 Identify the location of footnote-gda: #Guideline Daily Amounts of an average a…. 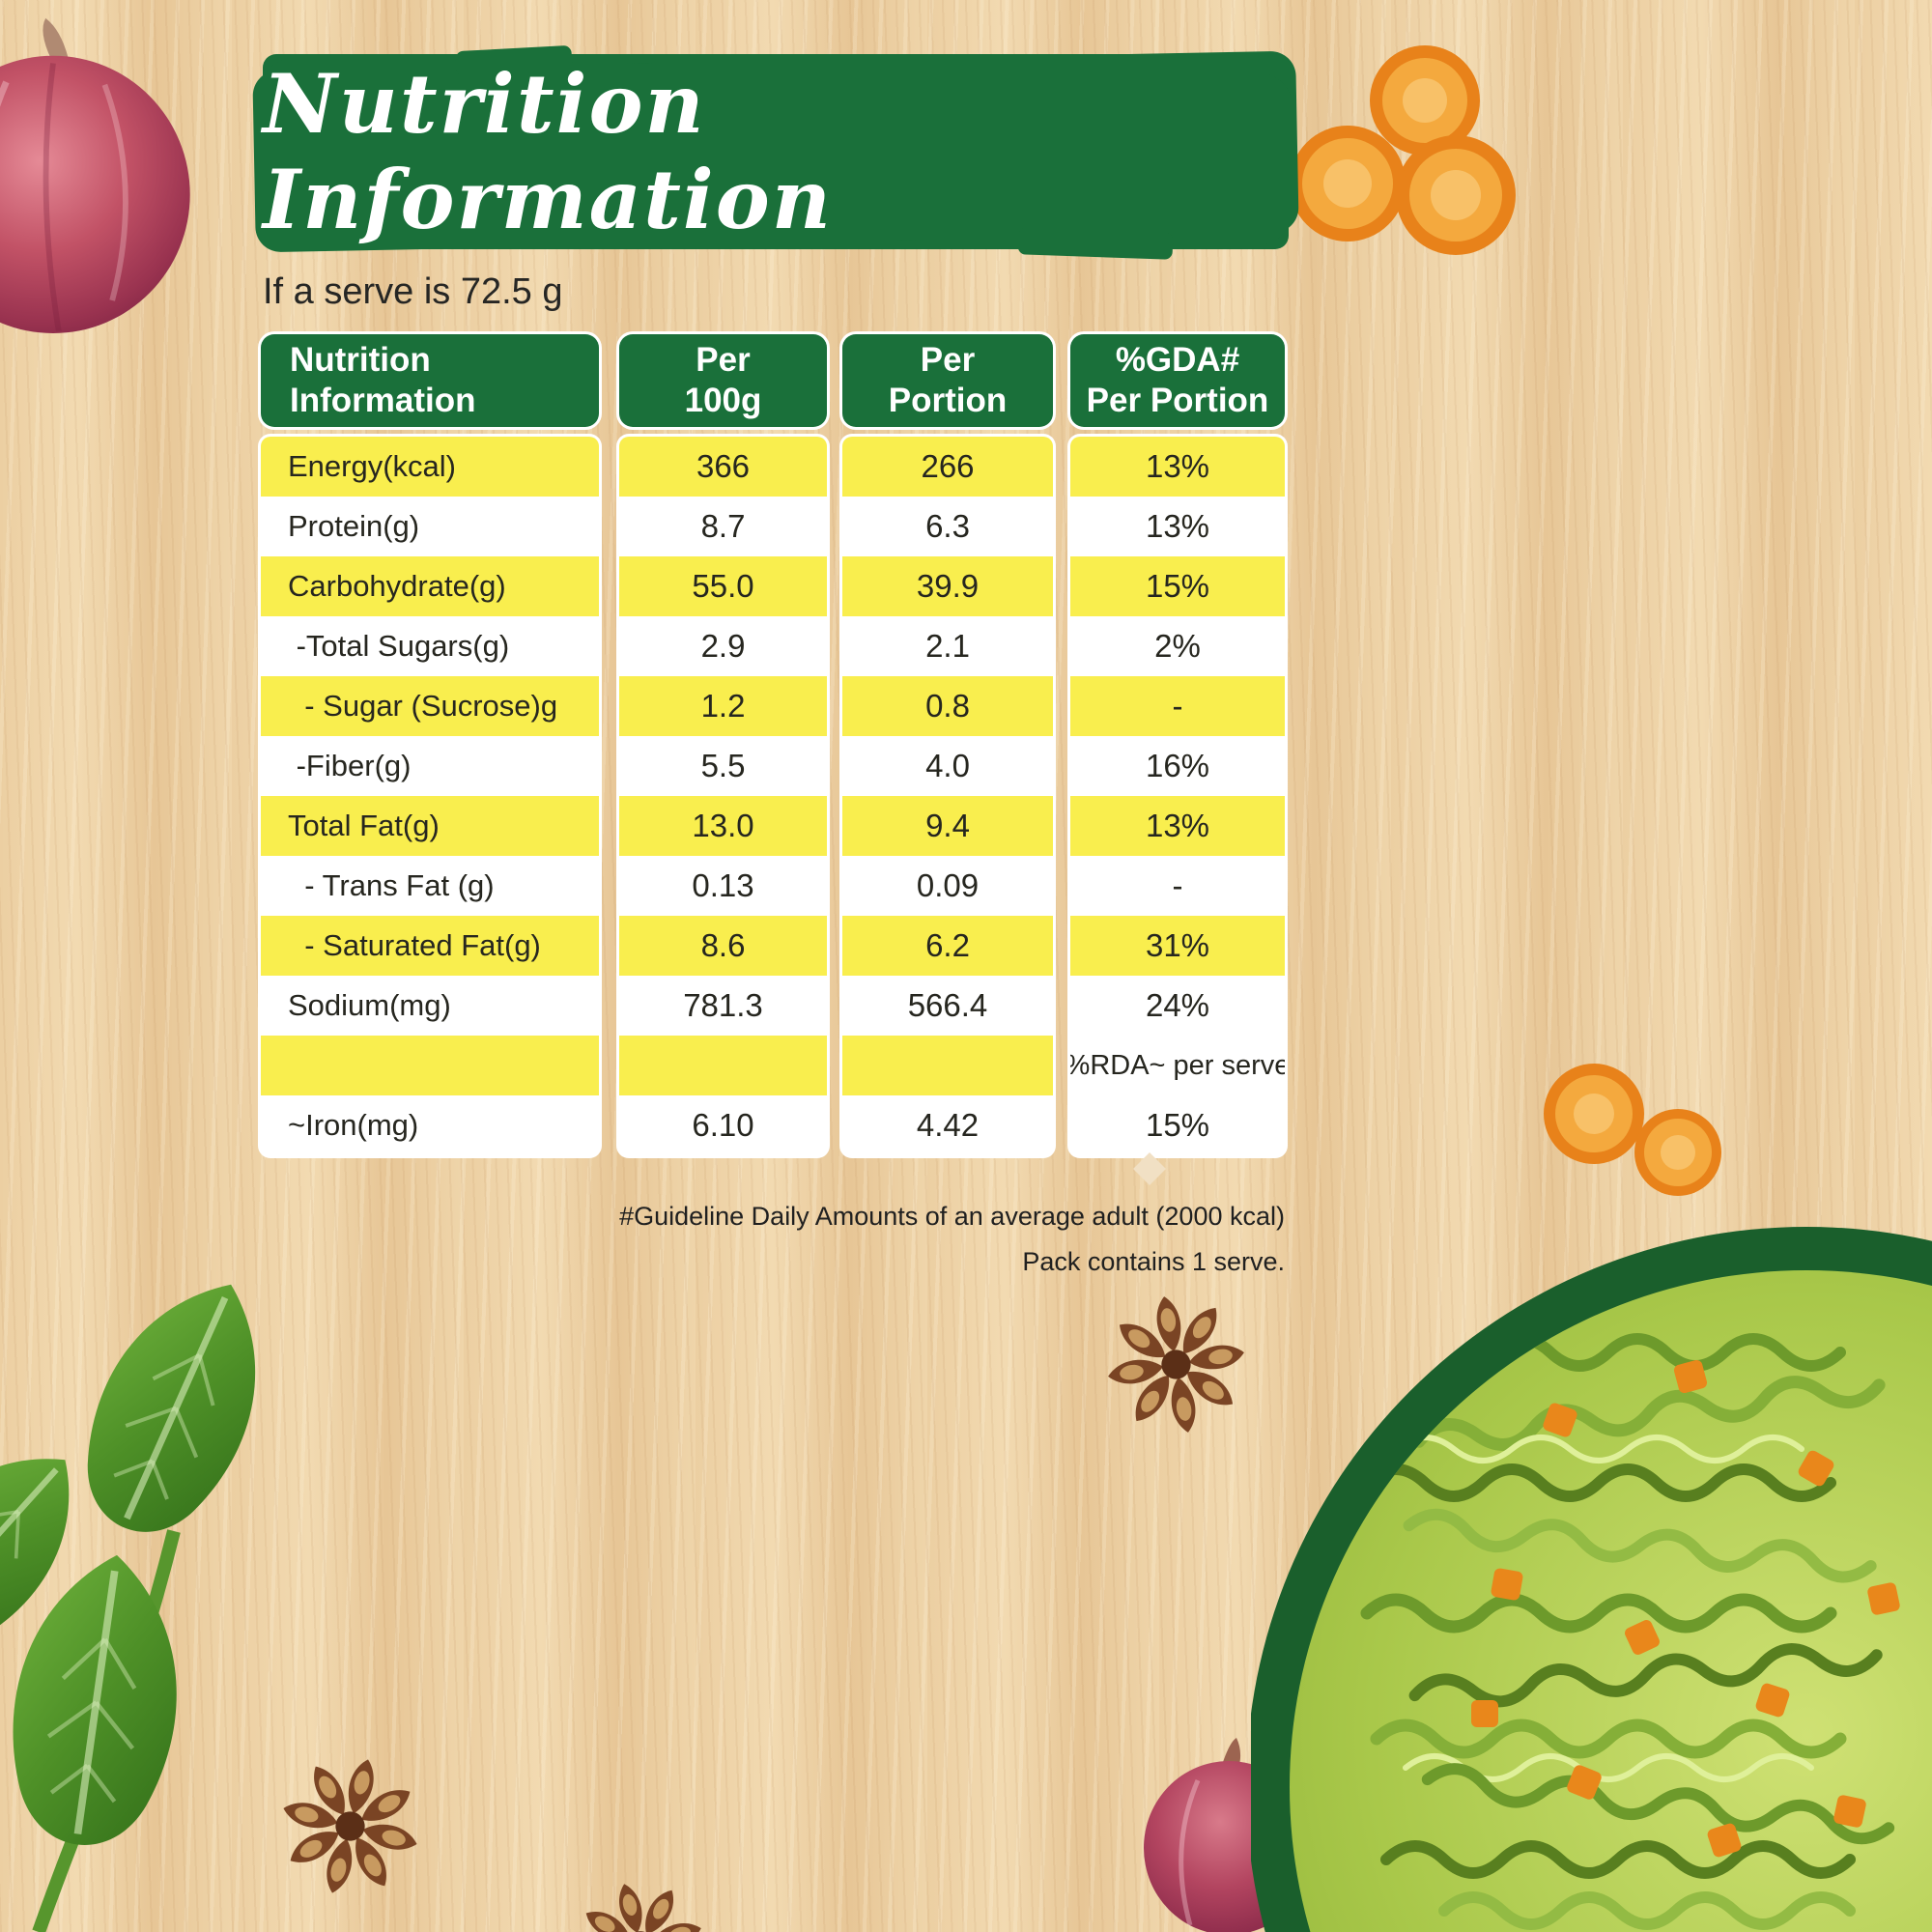
(952, 1216).